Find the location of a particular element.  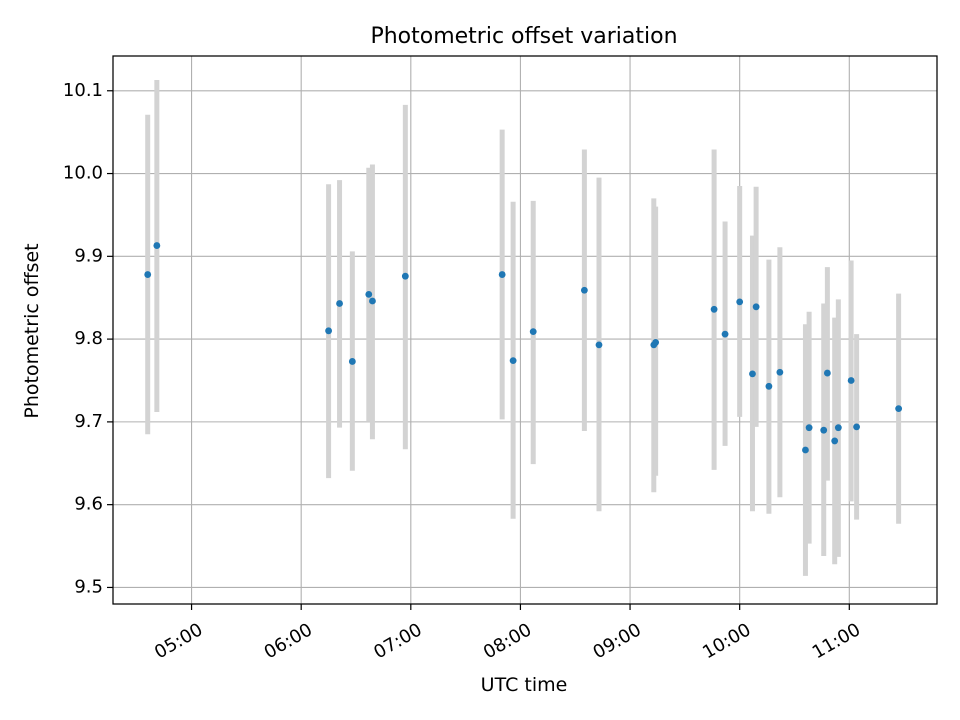

y-tick-label: 10.0 is located at coordinates (83, 173).